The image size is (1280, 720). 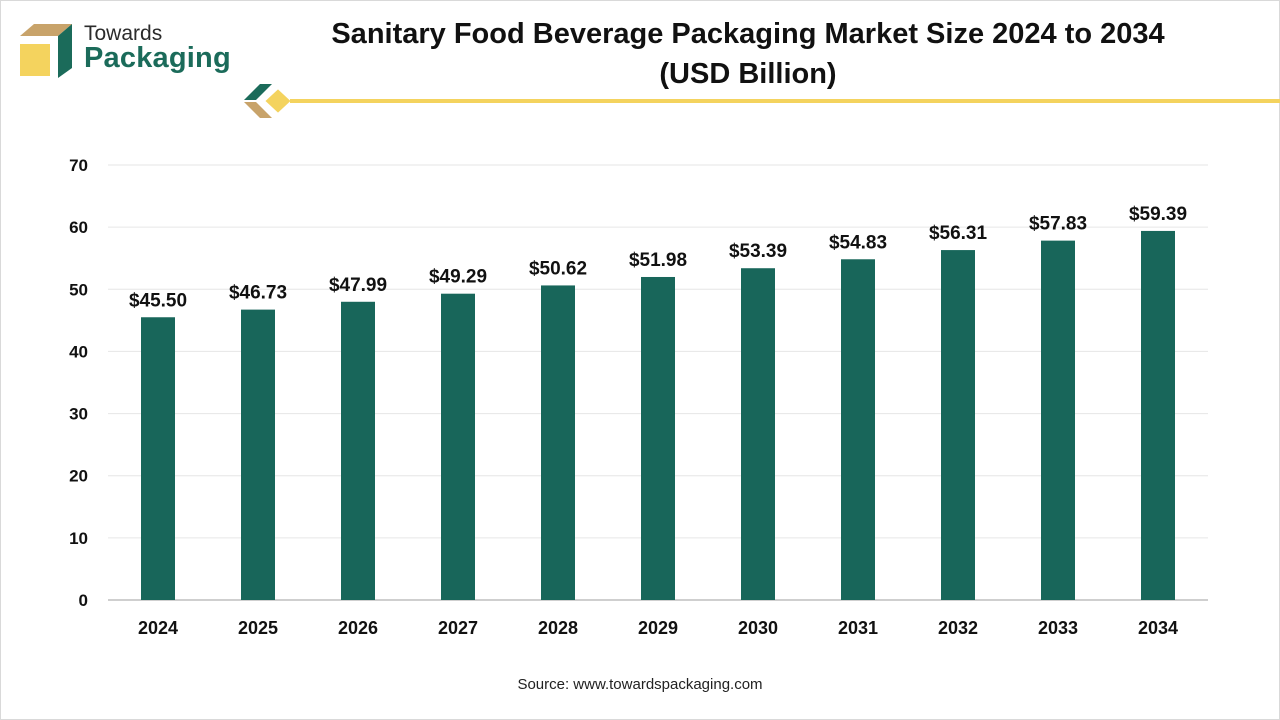 I want to click on x-tick-label: 2028, so click(x=558, y=628).